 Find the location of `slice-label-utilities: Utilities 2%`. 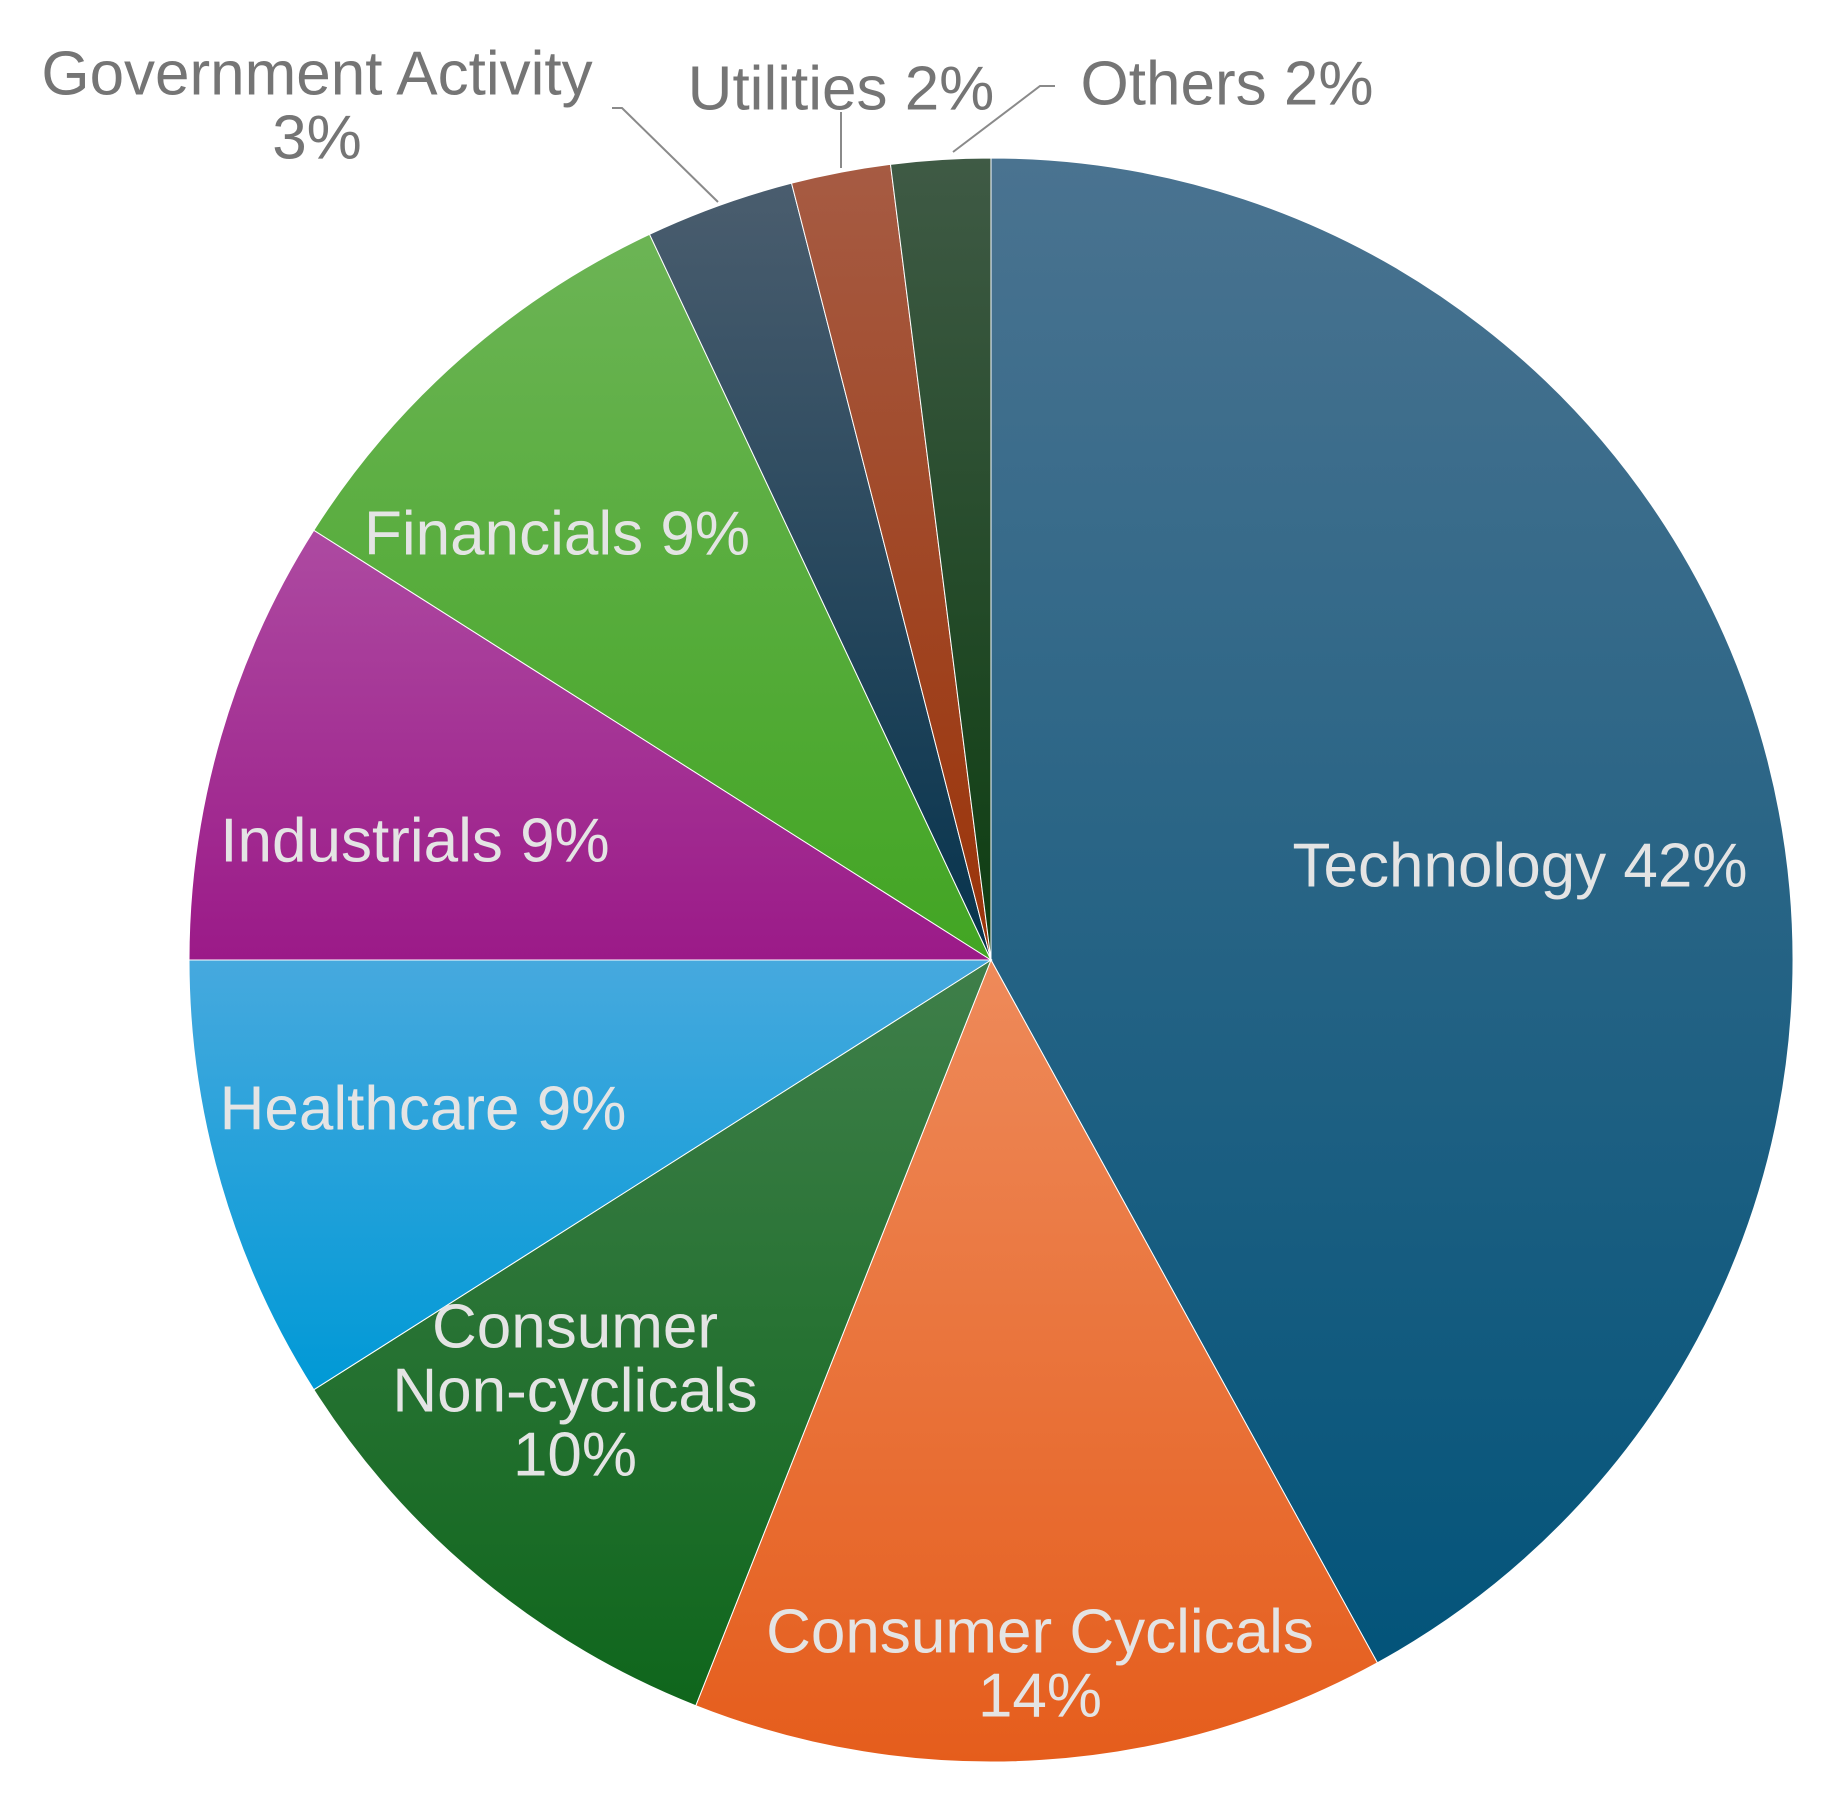

slice-label-utilities: Utilities 2% is located at coordinates (841, 88).